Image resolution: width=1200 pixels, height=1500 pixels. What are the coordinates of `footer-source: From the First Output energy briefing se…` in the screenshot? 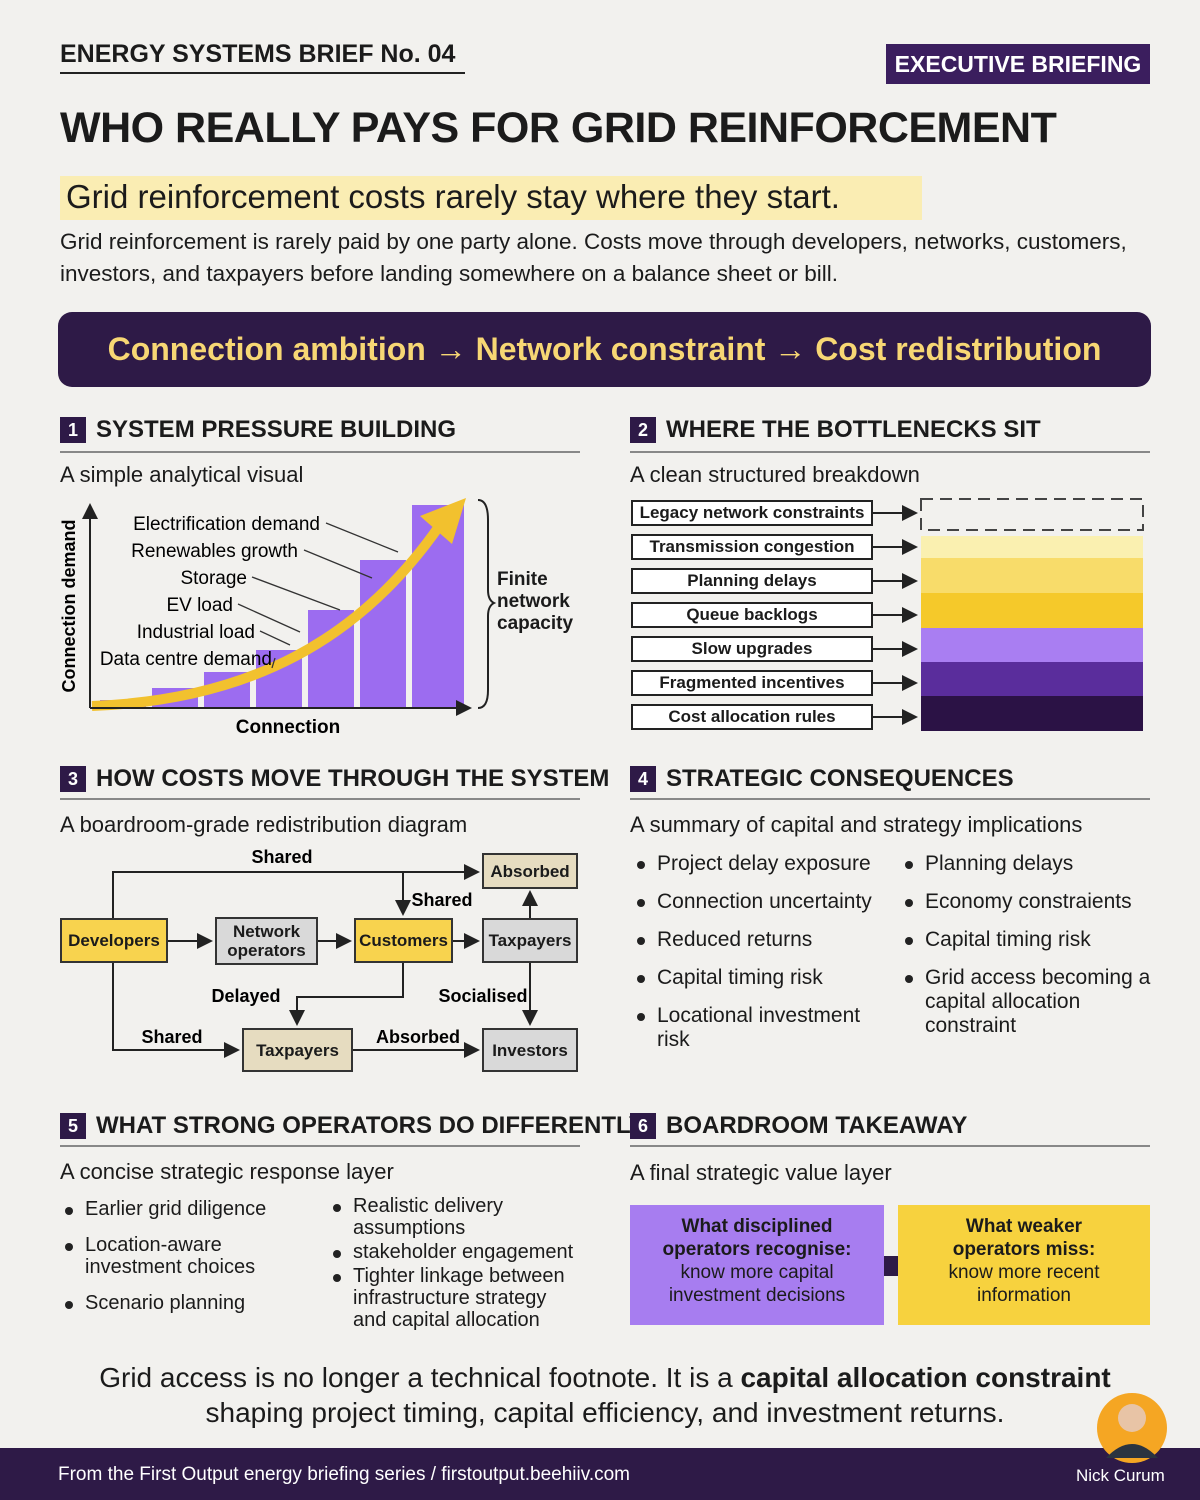 It's located at (344, 1474).